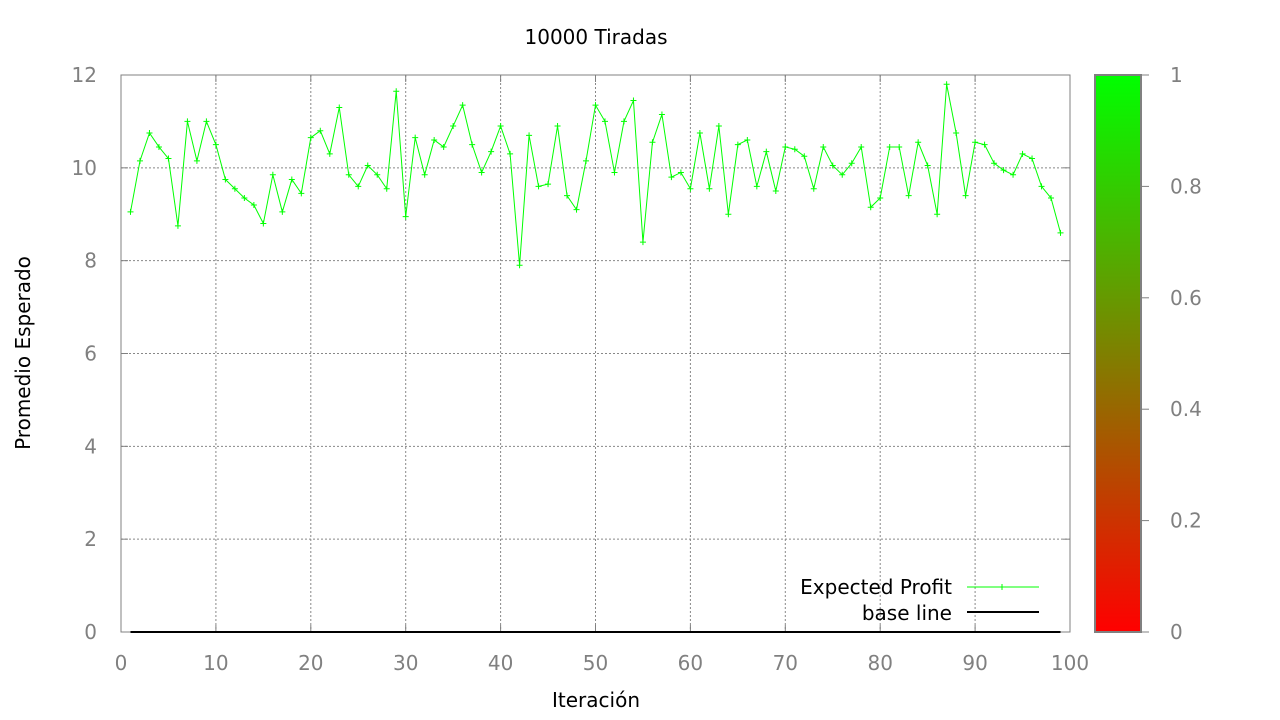 This screenshot has width=1280, height=720. Describe the element at coordinates (1176, 75) in the screenshot. I see `colorbar-tick-label: 1` at that location.